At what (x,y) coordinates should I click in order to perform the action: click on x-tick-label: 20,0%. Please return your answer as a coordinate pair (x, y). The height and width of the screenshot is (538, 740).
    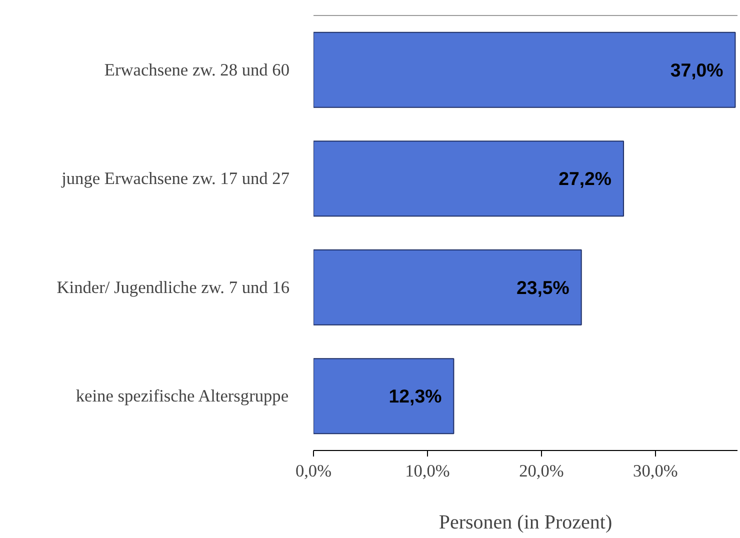
    Looking at the image, I should click on (541, 471).